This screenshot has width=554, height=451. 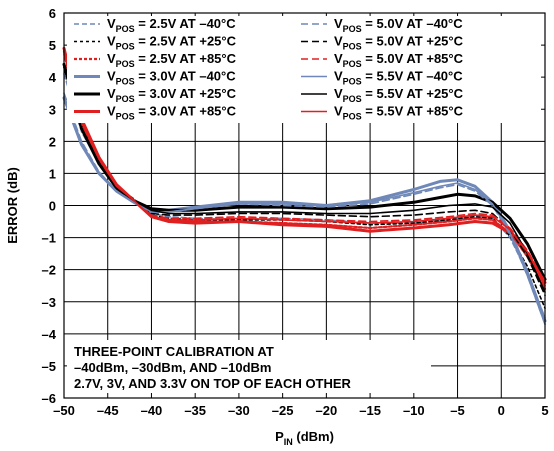 I want to click on legend-label: VPOS = 5.5V AT +85°C, so click(x=399, y=113).